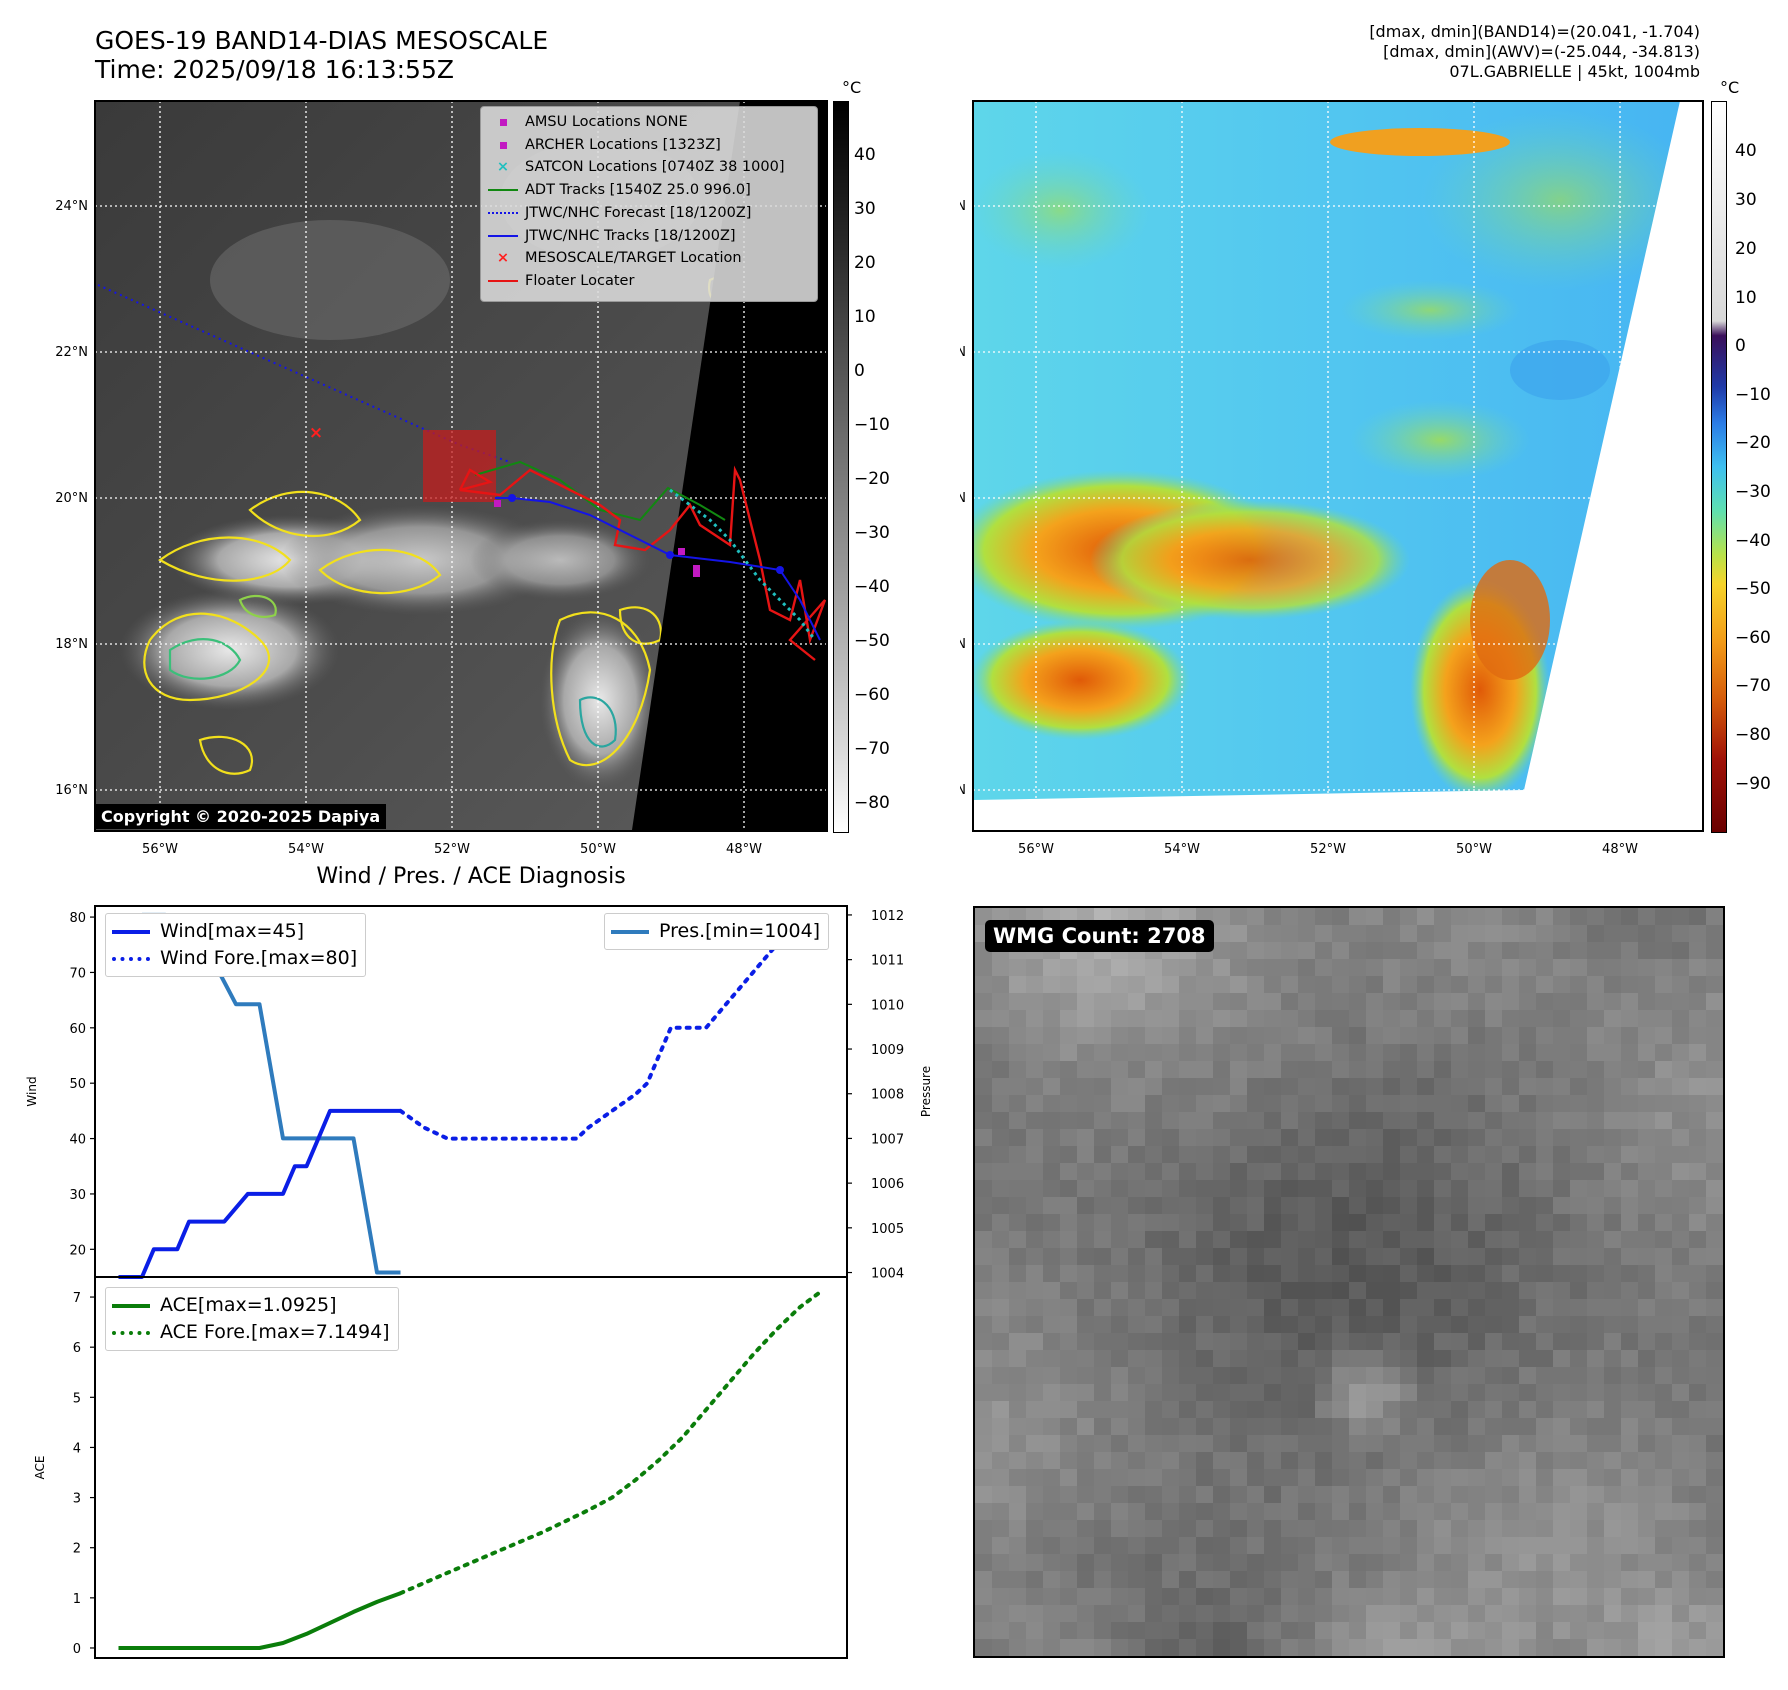 This screenshot has height=1690, width=1788. What do you see at coordinates (77, 918) in the screenshot?
I see `y-tick-label: 80` at bounding box center [77, 918].